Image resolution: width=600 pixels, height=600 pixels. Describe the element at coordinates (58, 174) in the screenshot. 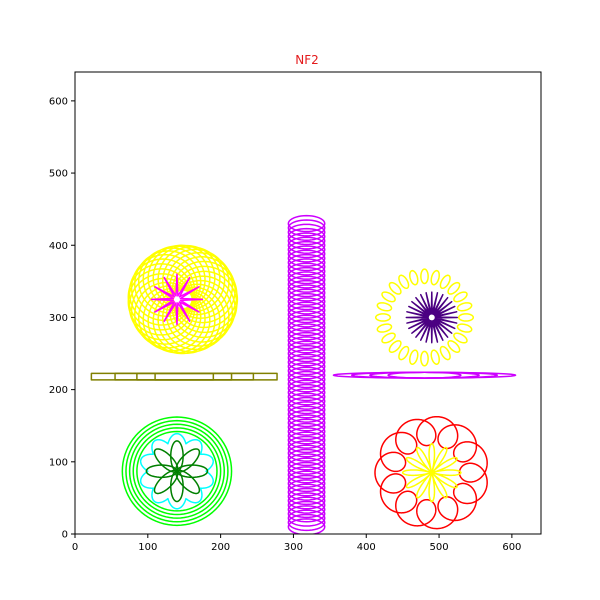

I see `y-tick-label: 500` at that location.